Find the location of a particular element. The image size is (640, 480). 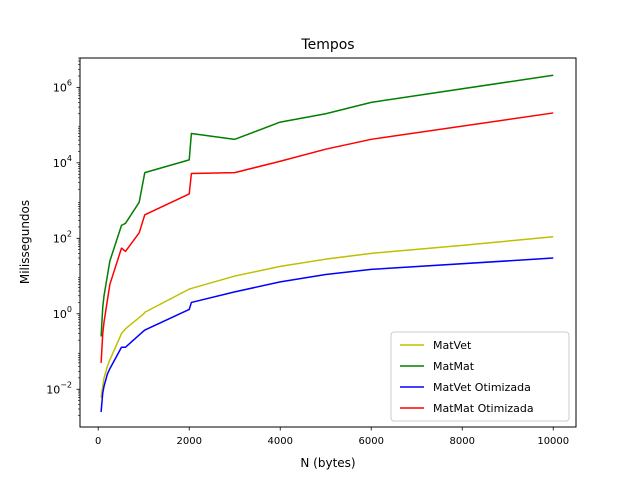

y-axis-ticks: 10⁻² 10⁰ 10² 10⁴ 10⁶ is located at coordinates (63, 236).